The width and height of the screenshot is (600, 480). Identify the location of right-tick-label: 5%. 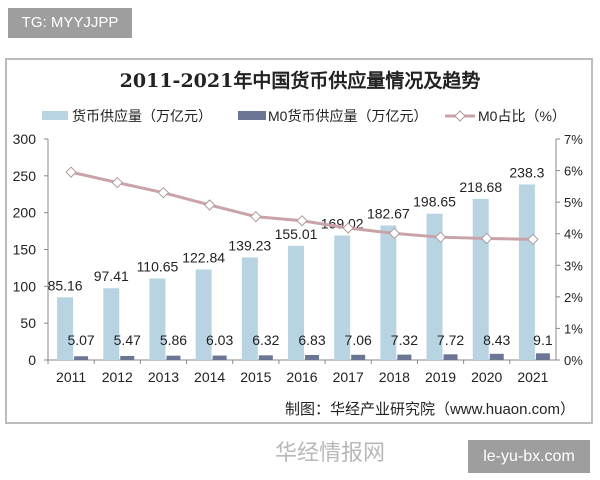
(573, 202).